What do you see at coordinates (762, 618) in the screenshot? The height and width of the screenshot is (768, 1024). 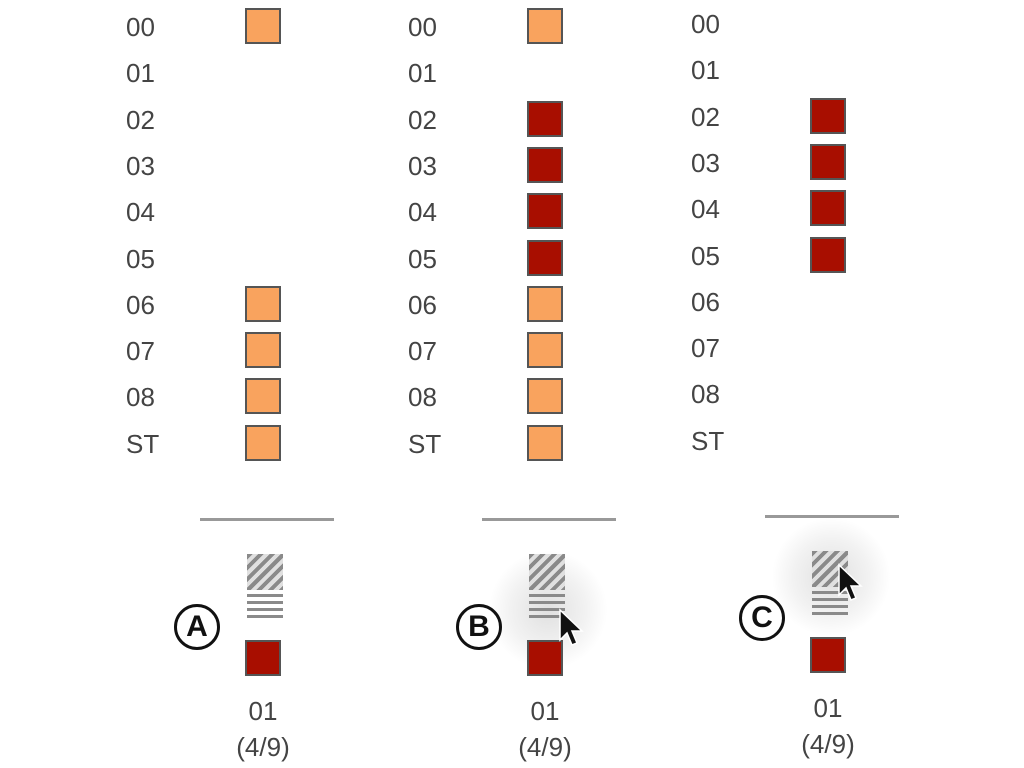 I see `badge-c: C` at bounding box center [762, 618].